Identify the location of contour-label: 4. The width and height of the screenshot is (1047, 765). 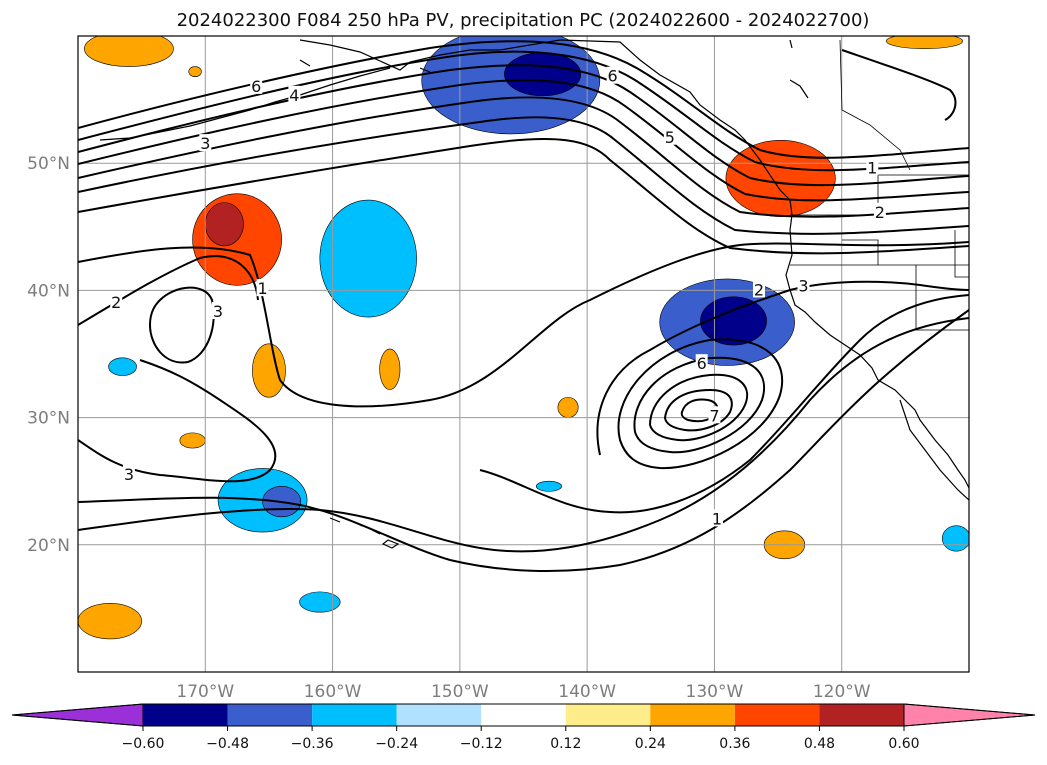
(294, 95).